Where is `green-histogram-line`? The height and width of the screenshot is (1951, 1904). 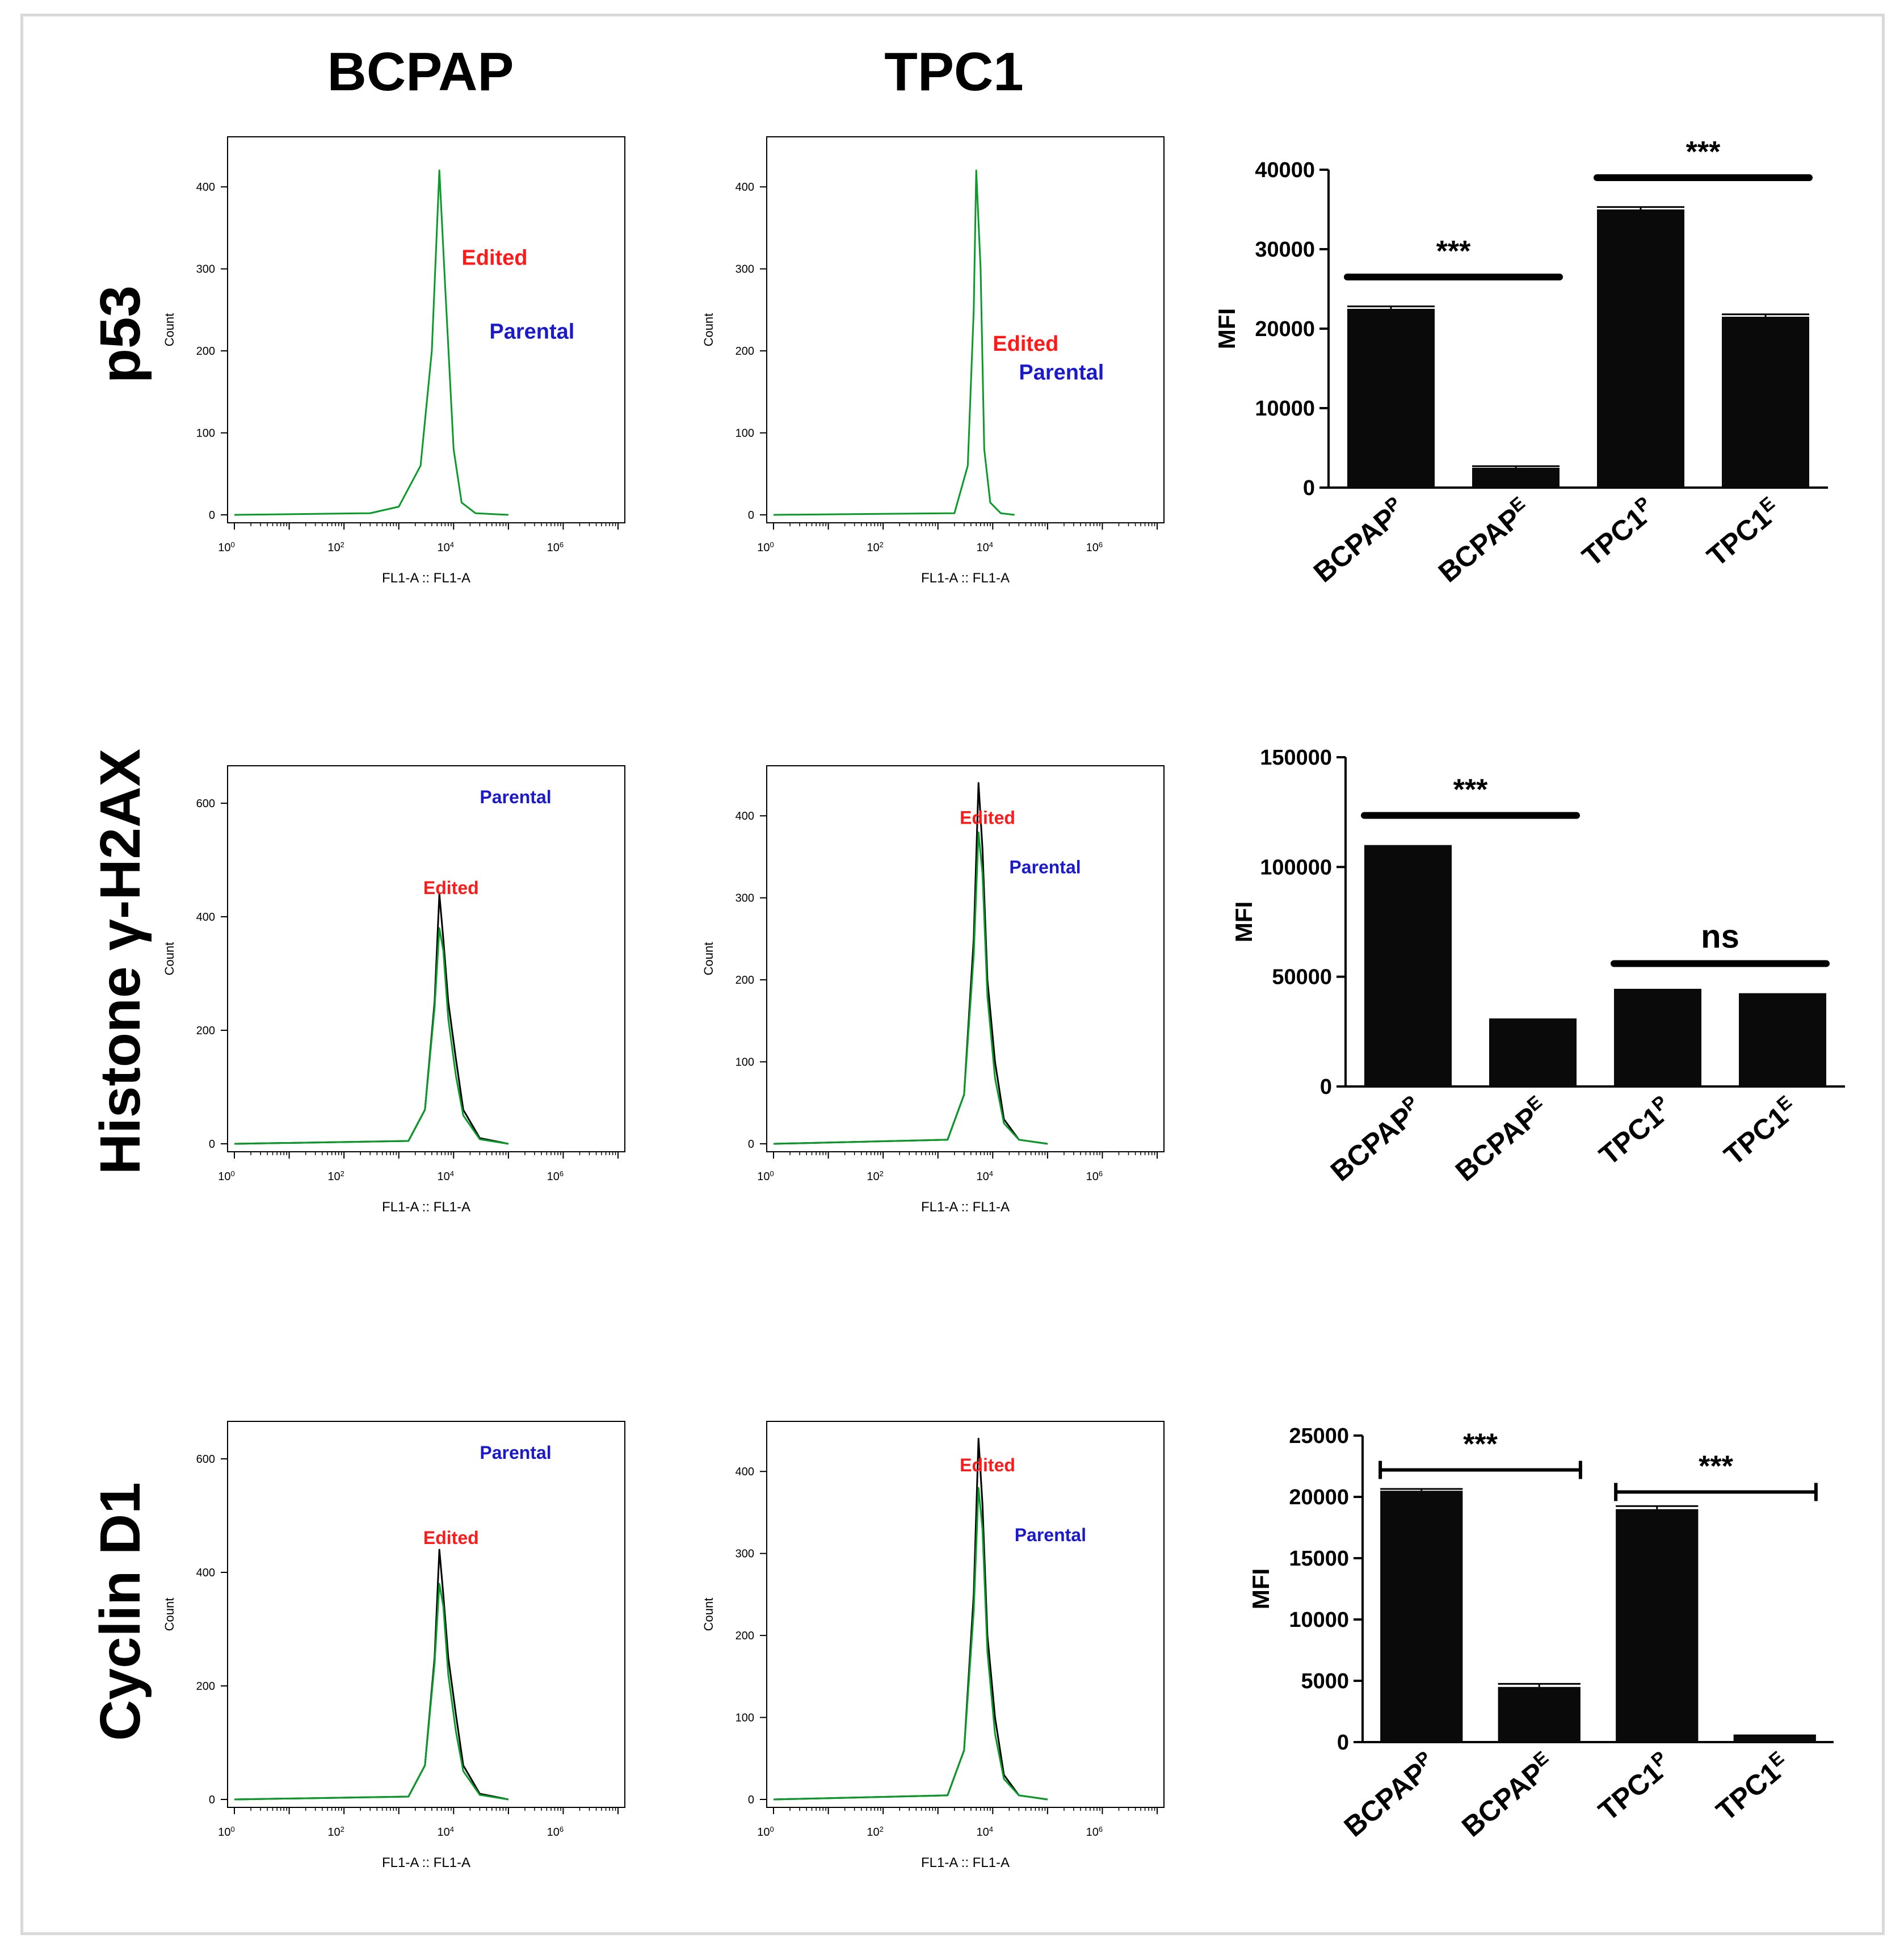
green-histogram-line is located at coordinates (910, 988).